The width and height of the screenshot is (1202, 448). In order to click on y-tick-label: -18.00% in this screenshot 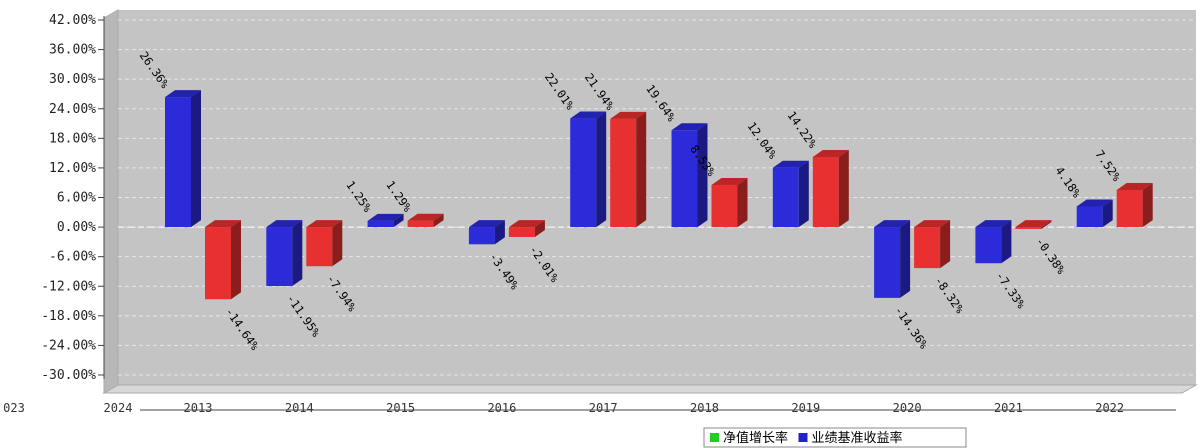, I will do `click(68, 316)`.